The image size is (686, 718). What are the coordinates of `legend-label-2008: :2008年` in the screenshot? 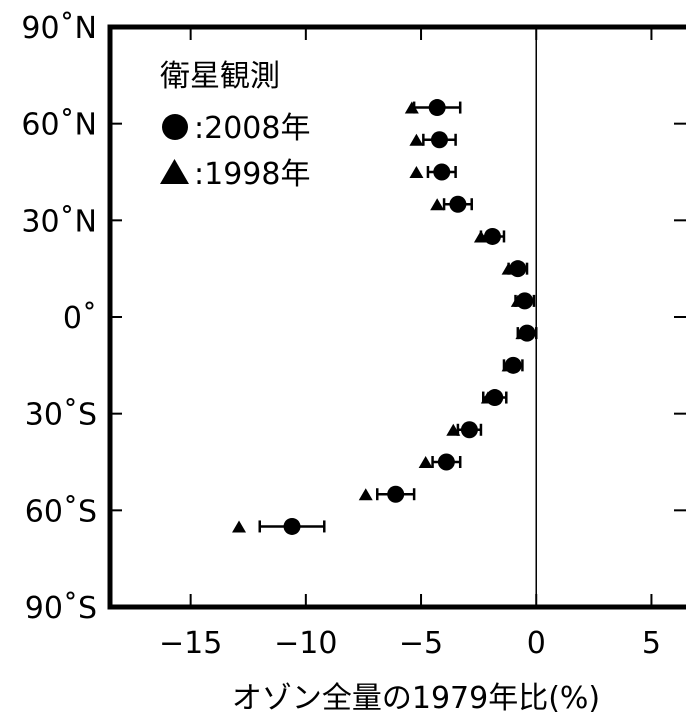 It's located at (252, 128).